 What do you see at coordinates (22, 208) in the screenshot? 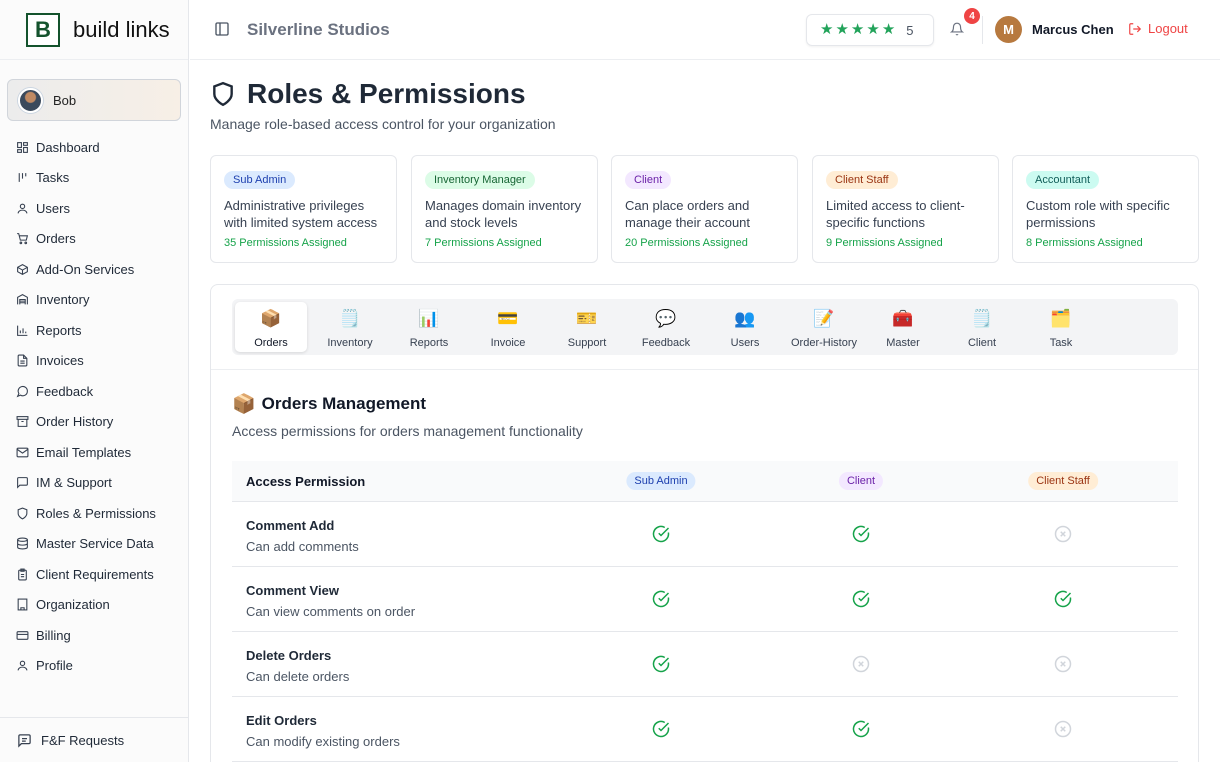
I see `user-icon` at bounding box center [22, 208].